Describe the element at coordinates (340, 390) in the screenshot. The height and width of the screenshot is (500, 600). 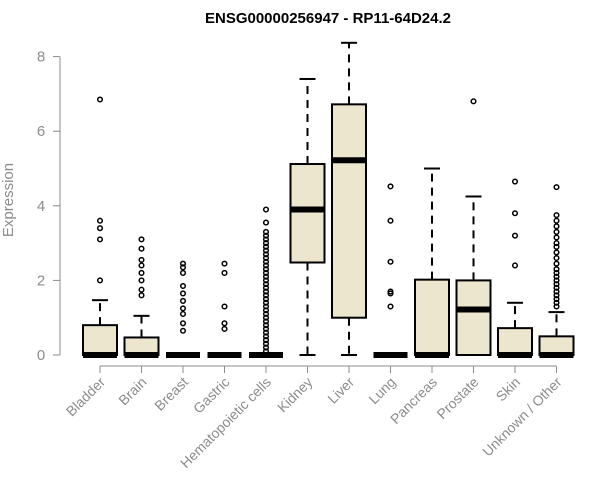
I see `x-tick-label: Liver` at that location.